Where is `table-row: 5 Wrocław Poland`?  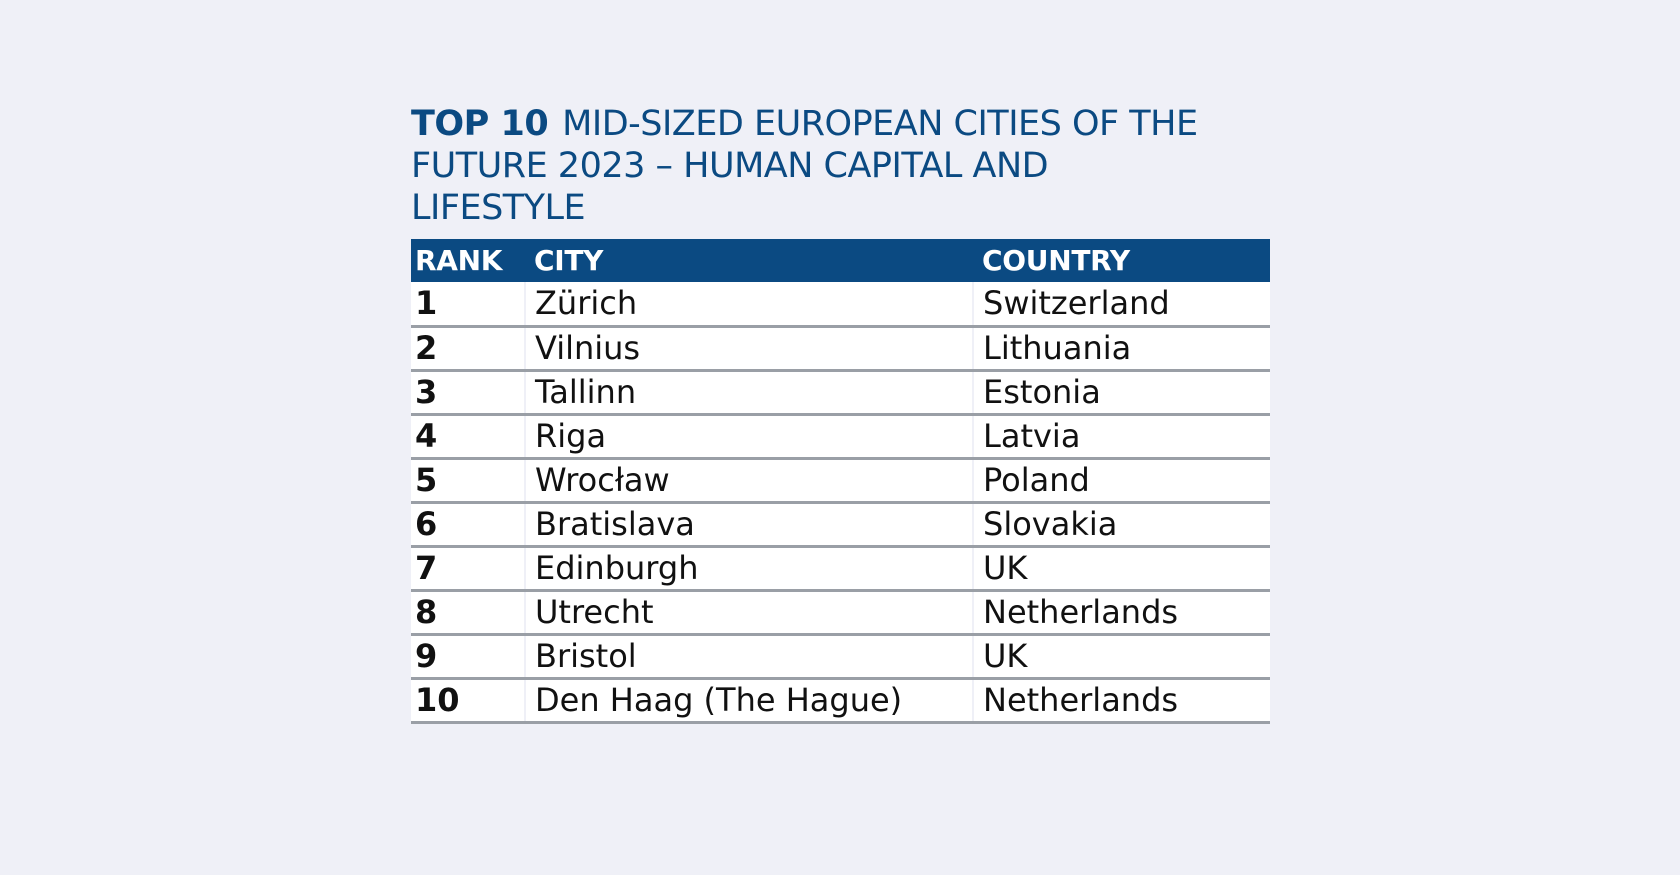
table-row: 5 Wrocław Poland is located at coordinates (840, 481).